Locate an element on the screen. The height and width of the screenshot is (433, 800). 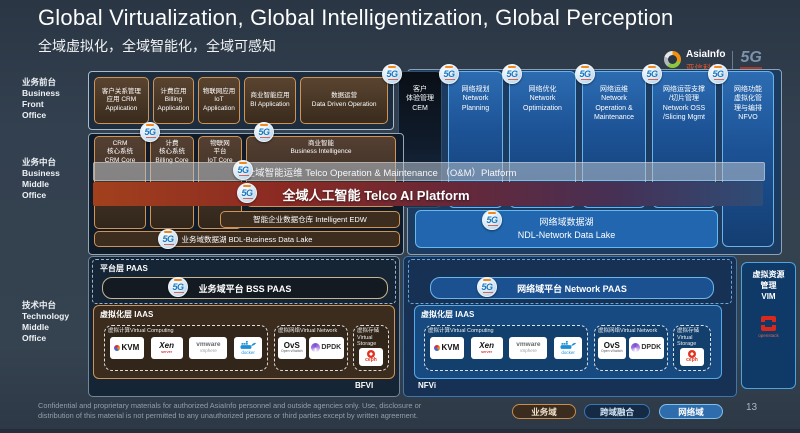
nfvi-label: NFVi is located at coordinates (427, 385).